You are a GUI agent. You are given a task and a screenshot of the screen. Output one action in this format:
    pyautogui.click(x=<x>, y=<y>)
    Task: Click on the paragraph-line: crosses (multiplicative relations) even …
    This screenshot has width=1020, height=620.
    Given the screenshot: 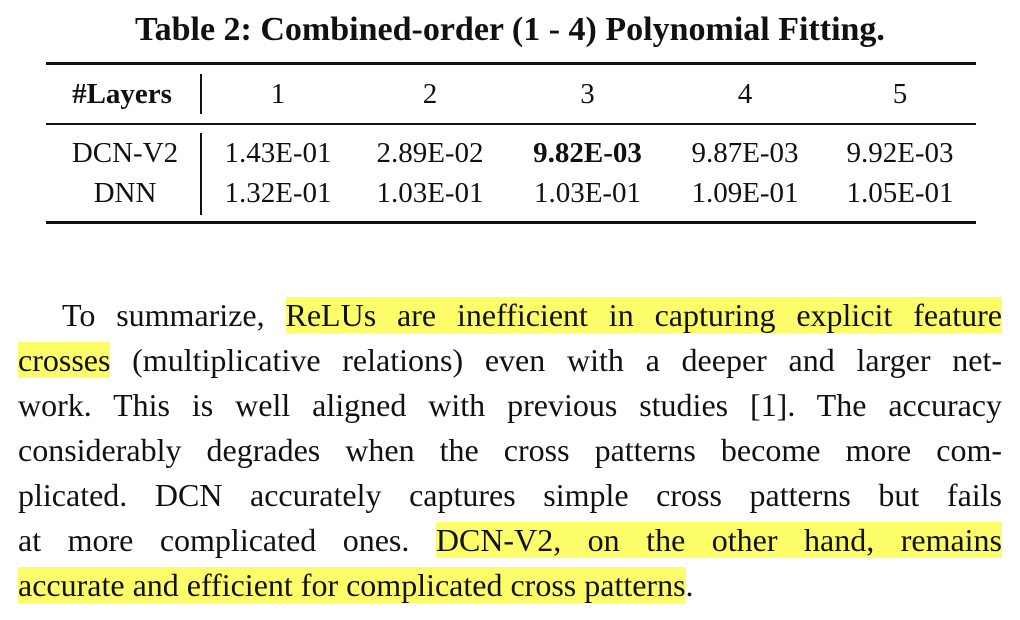 What is the action you would take?
    pyautogui.click(x=510, y=360)
    